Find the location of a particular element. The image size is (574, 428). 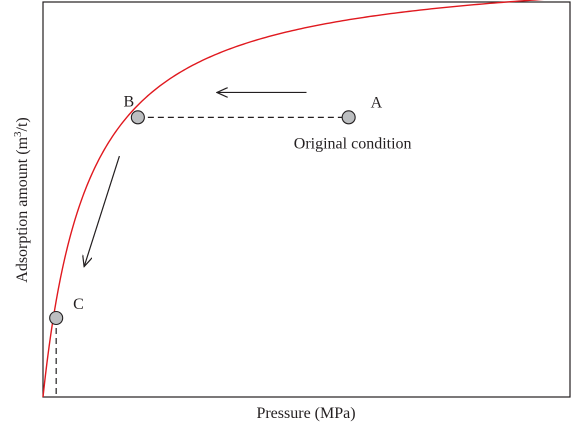

point-label-c: C is located at coordinates (78, 304).